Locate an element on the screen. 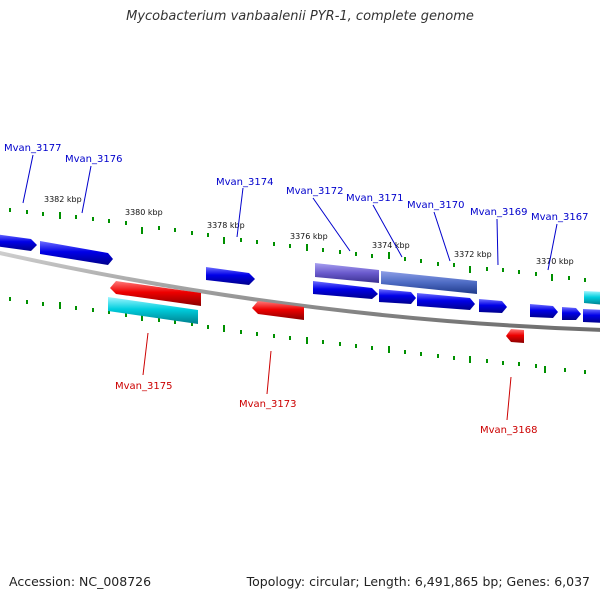 The width and height of the screenshot is (600, 600). gene-label-forward: Mvan_3169 is located at coordinates (498, 212).